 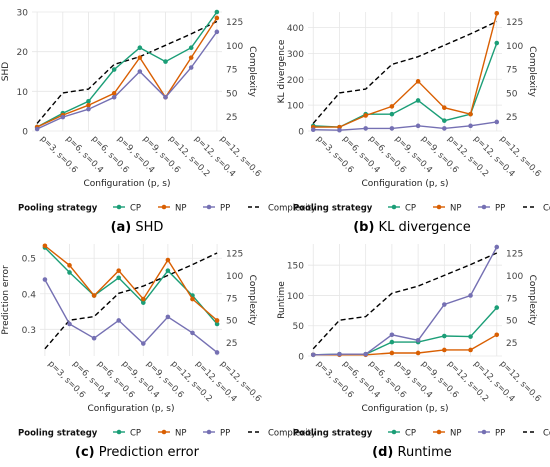 I want to click on y-axis-label: SHD, so click(x=6, y=71).